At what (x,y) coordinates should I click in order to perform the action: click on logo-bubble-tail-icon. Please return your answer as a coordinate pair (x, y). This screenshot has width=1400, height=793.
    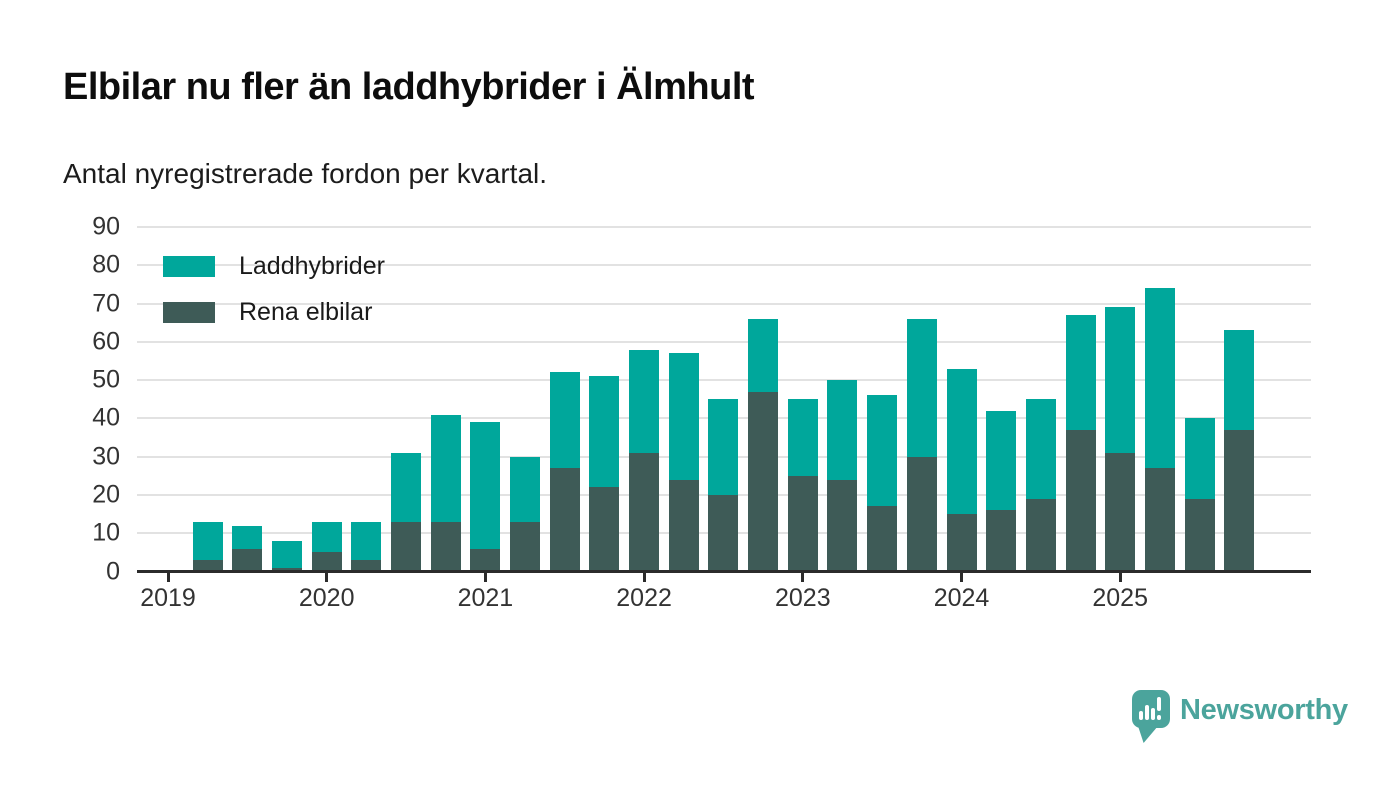
    Looking at the image, I should click on (1148, 734).